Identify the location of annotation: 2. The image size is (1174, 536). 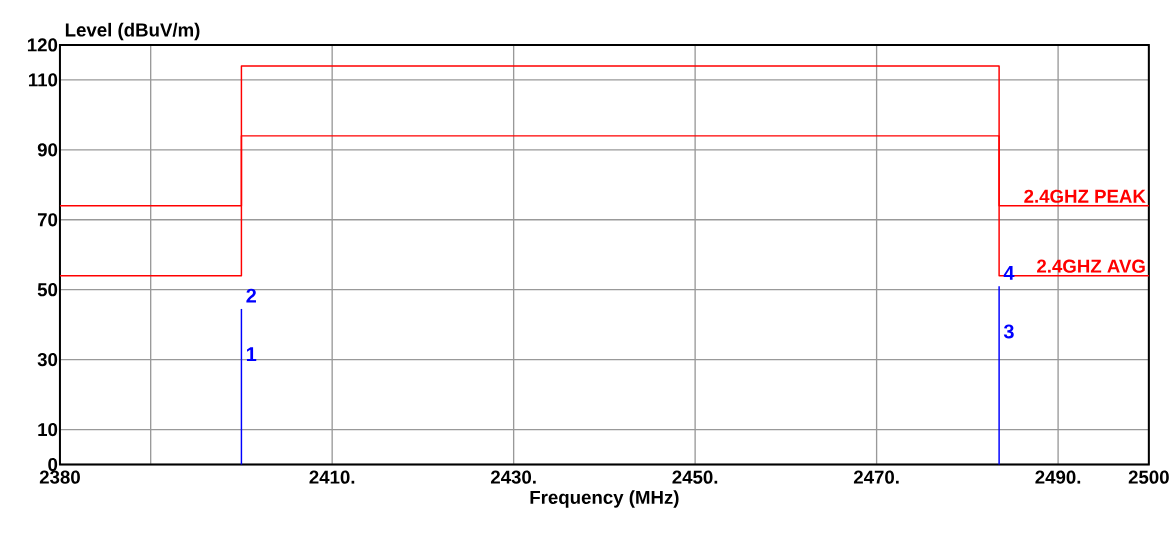
(251, 295).